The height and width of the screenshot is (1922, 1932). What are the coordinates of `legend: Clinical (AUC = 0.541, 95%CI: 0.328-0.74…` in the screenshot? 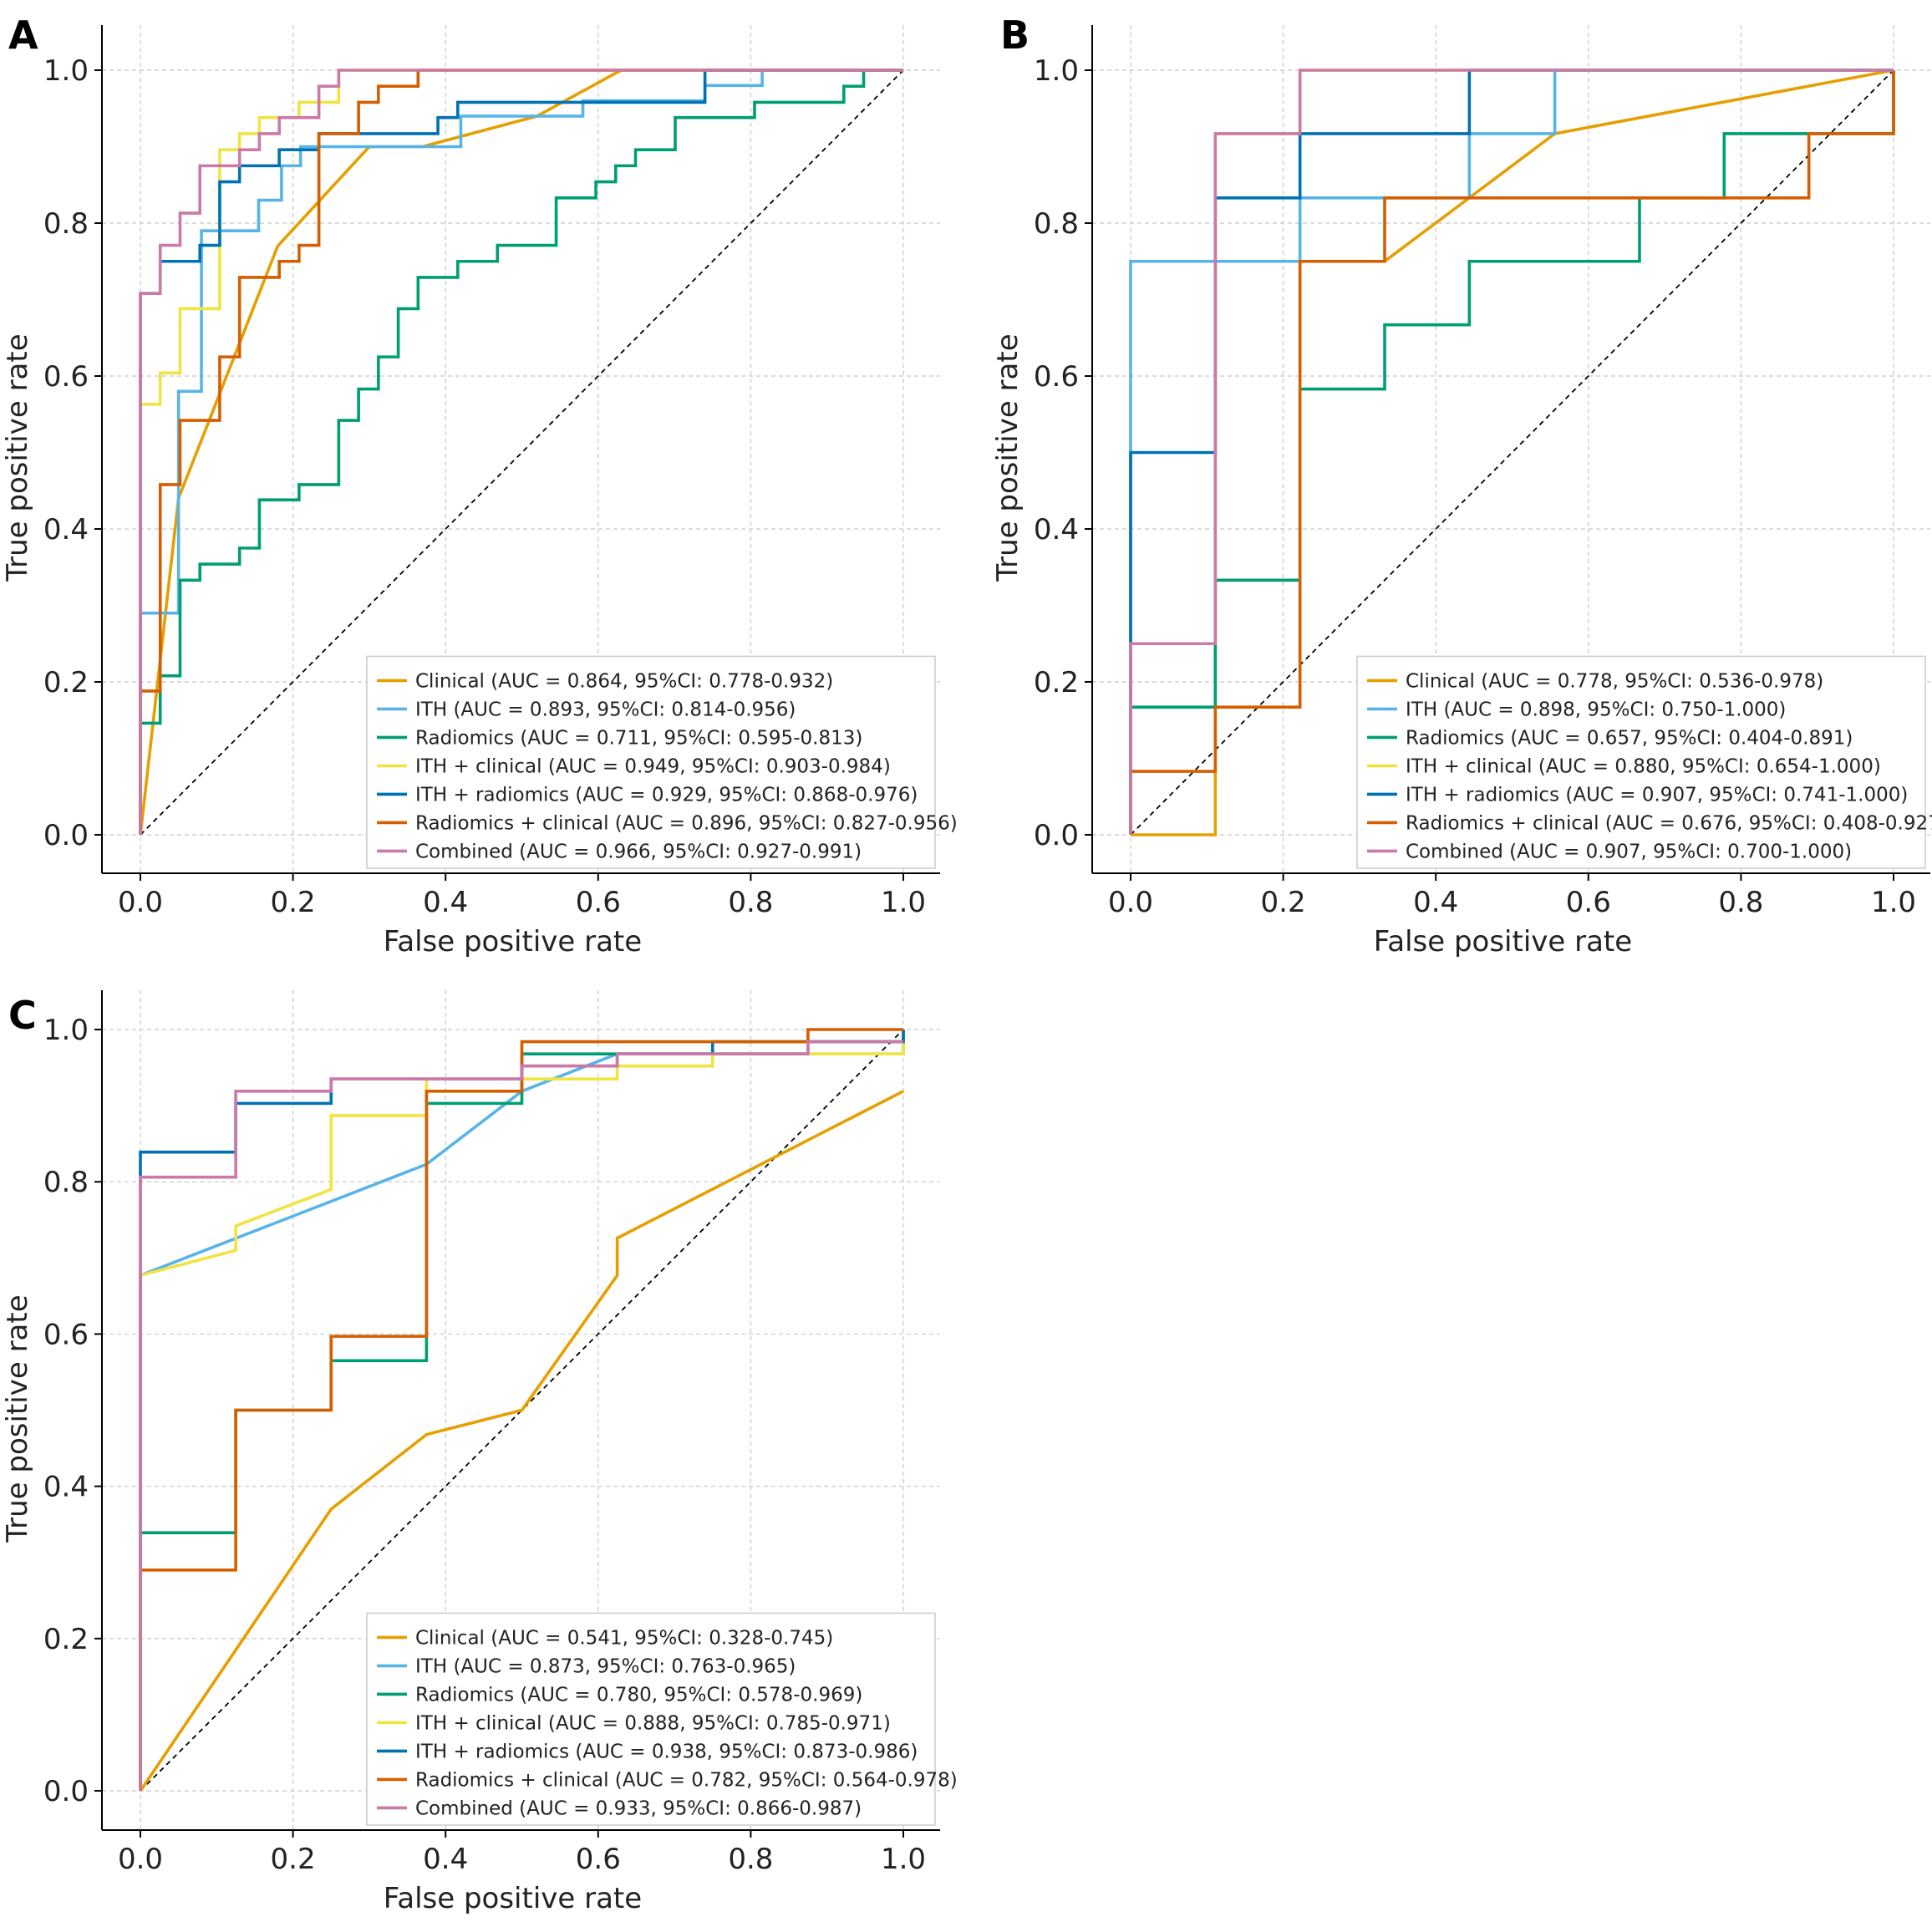 It's located at (662, 1719).